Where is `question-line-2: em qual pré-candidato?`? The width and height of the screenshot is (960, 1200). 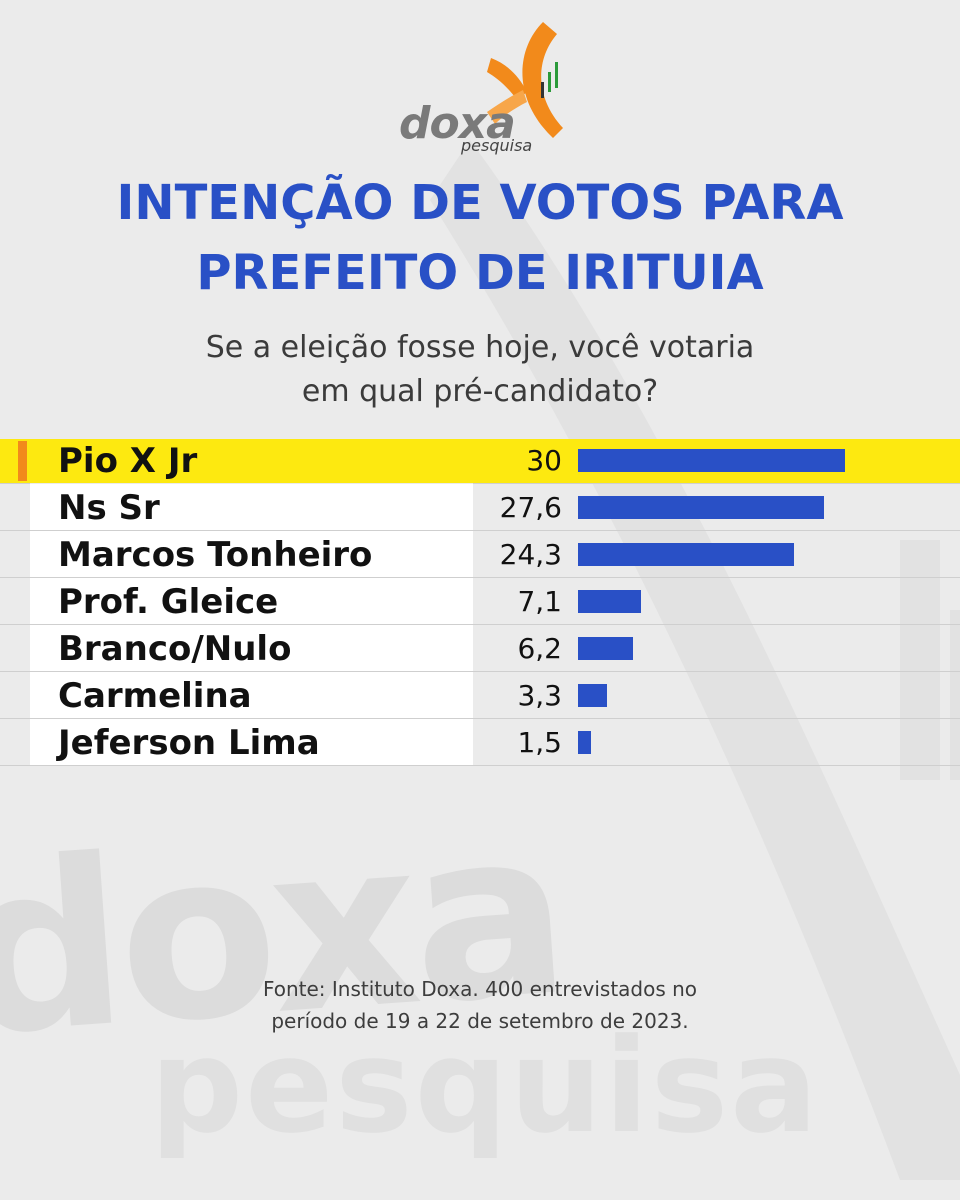
question-line-2: em qual pré-candidato? is located at coordinates (480, 391).